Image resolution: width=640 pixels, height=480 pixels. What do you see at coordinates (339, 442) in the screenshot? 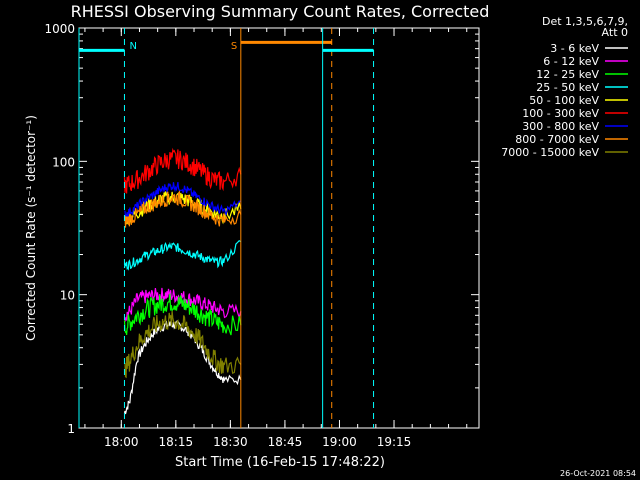
I see `x-tick-label: 19:00` at bounding box center [339, 442].